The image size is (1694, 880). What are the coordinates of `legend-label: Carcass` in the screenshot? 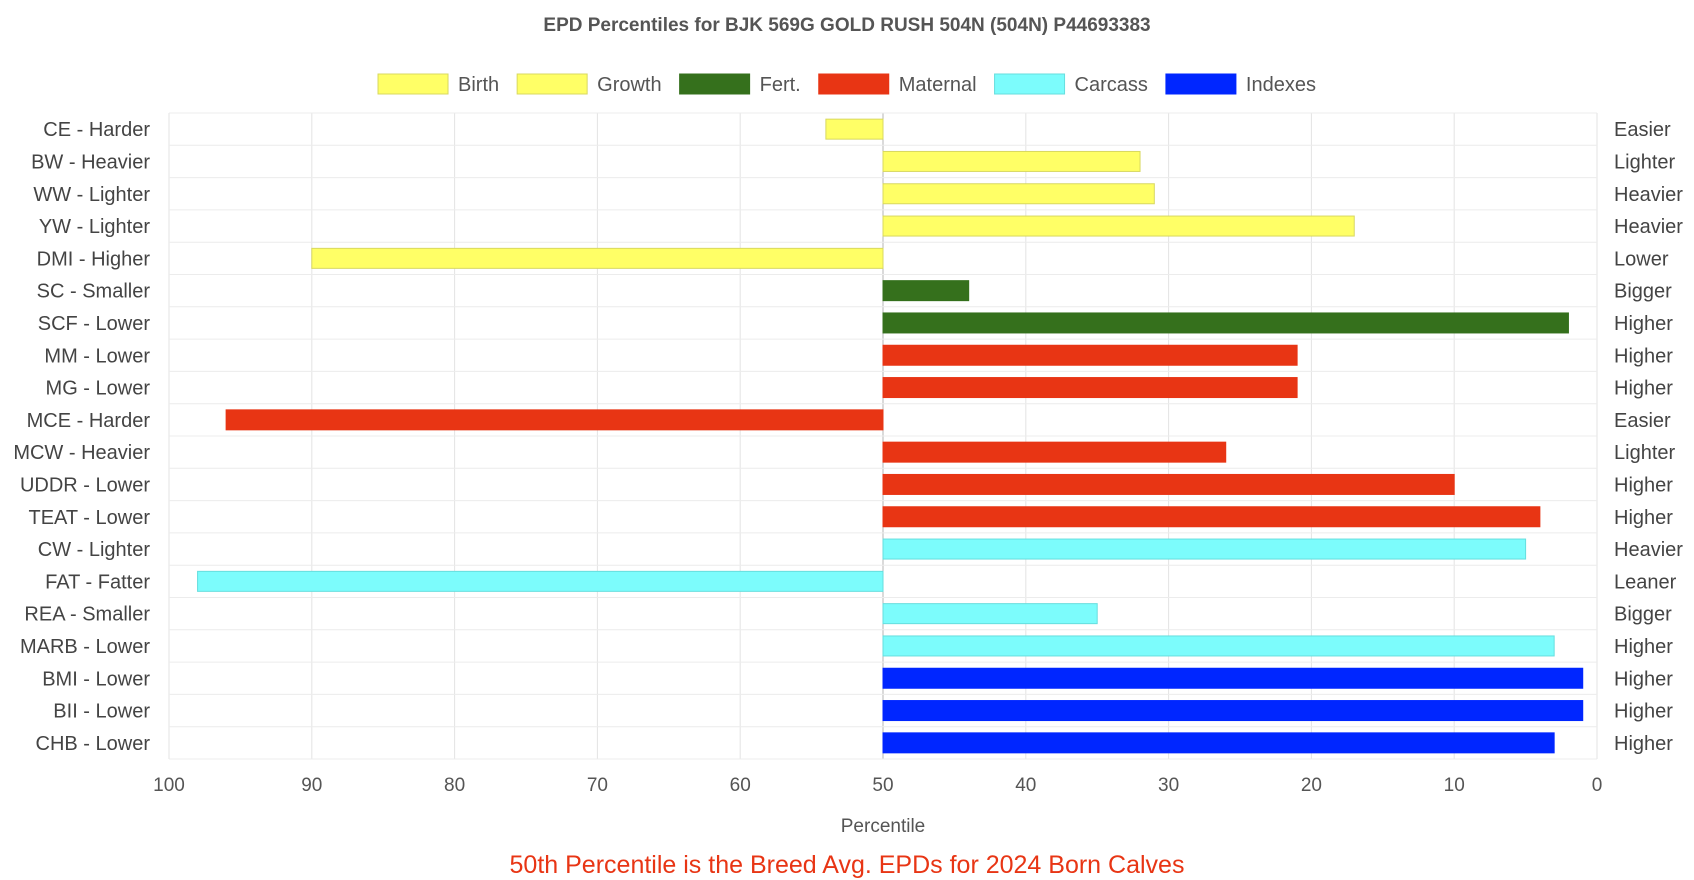 It's located at (1111, 85).